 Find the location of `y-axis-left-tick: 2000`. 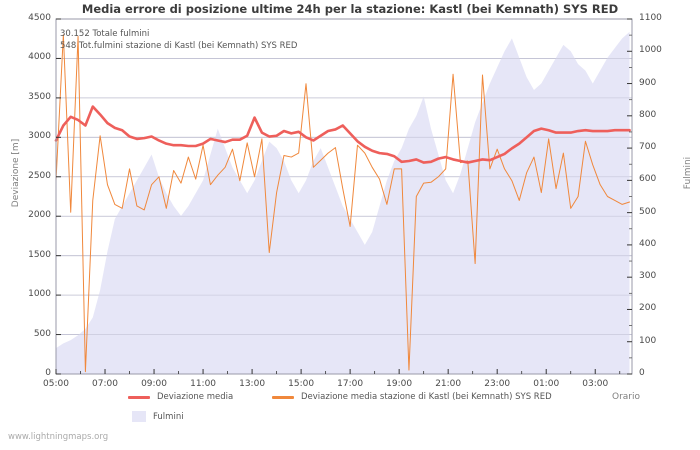

y-axis-left-tick: 2000 is located at coordinates (39, 215).